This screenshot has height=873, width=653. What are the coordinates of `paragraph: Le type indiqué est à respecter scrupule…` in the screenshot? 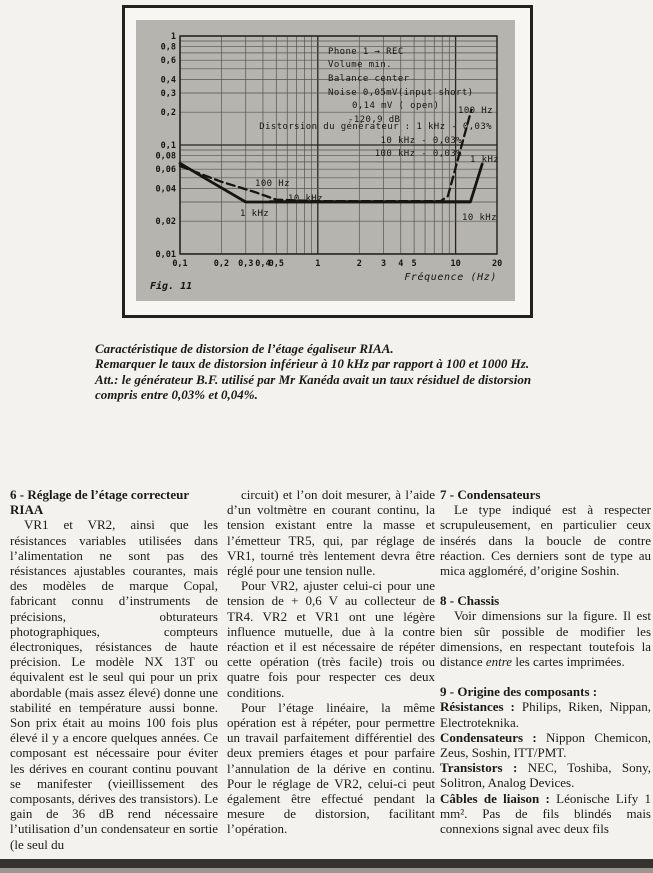 It's located at (545, 540).